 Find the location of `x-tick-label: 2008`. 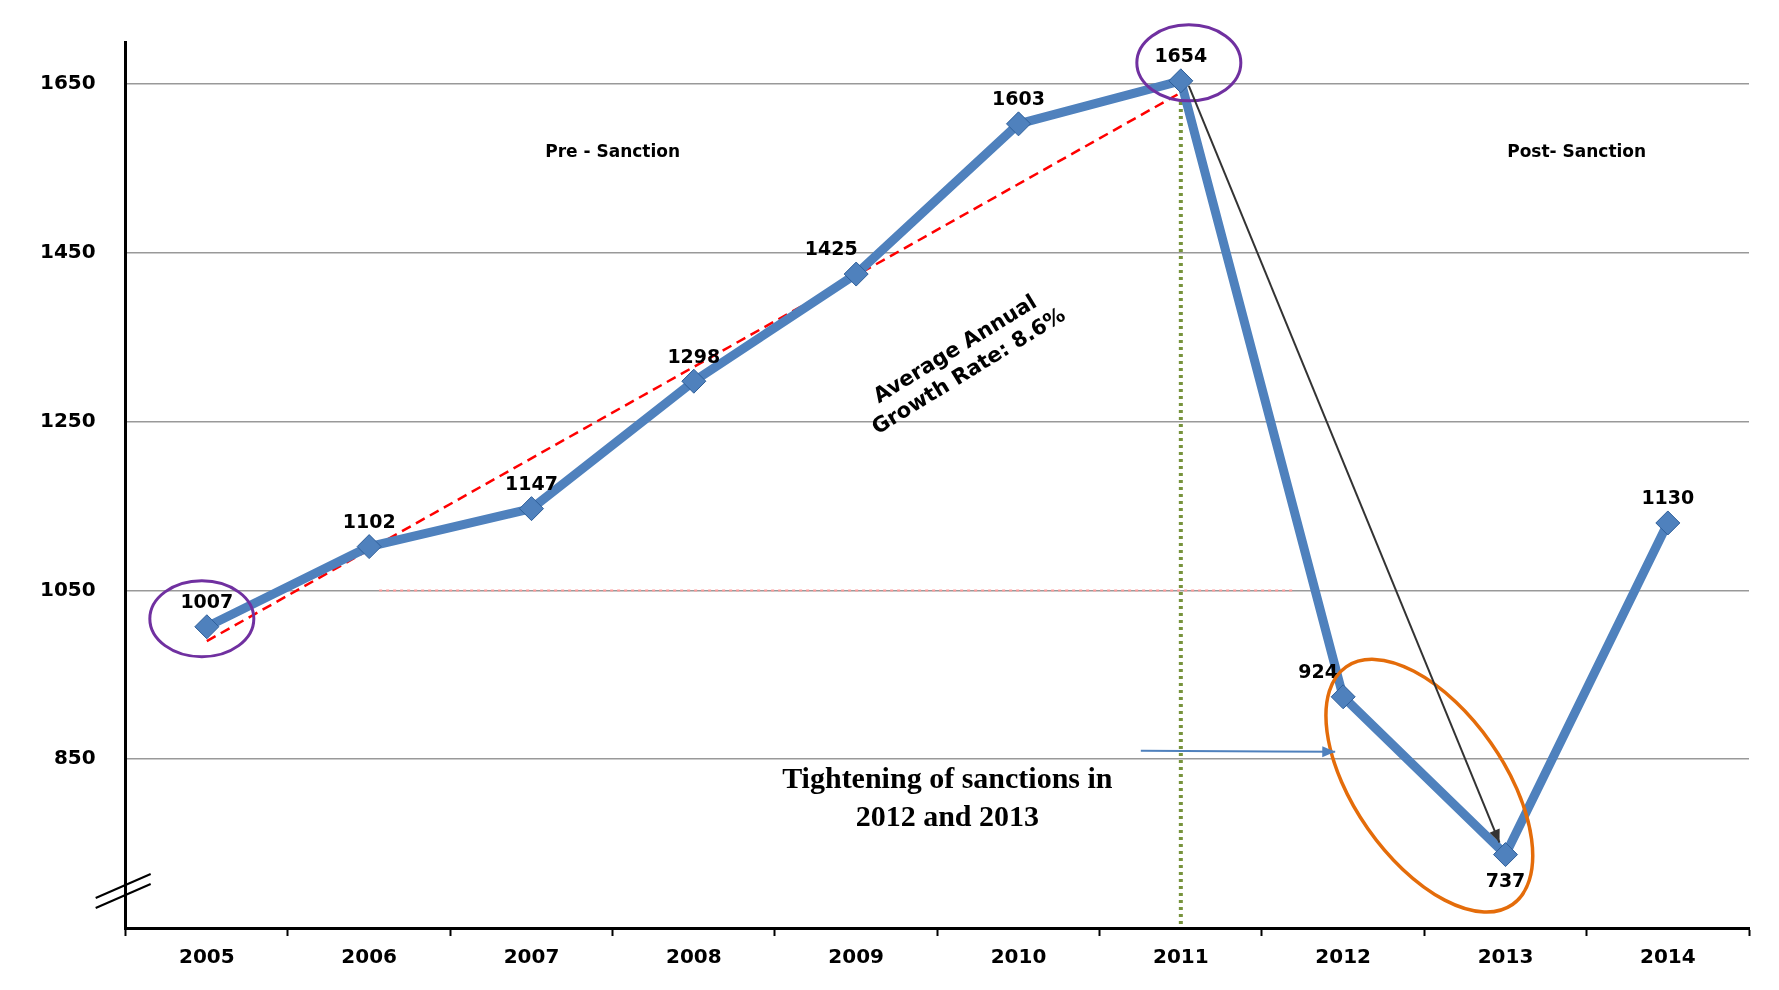

x-tick-label: 2008 is located at coordinates (694, 956).